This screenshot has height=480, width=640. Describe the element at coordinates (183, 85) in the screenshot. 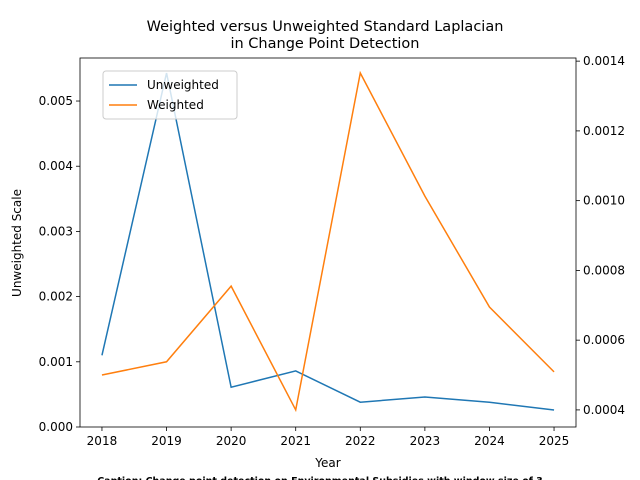

I see `legend-label: Unweighted` at that location.